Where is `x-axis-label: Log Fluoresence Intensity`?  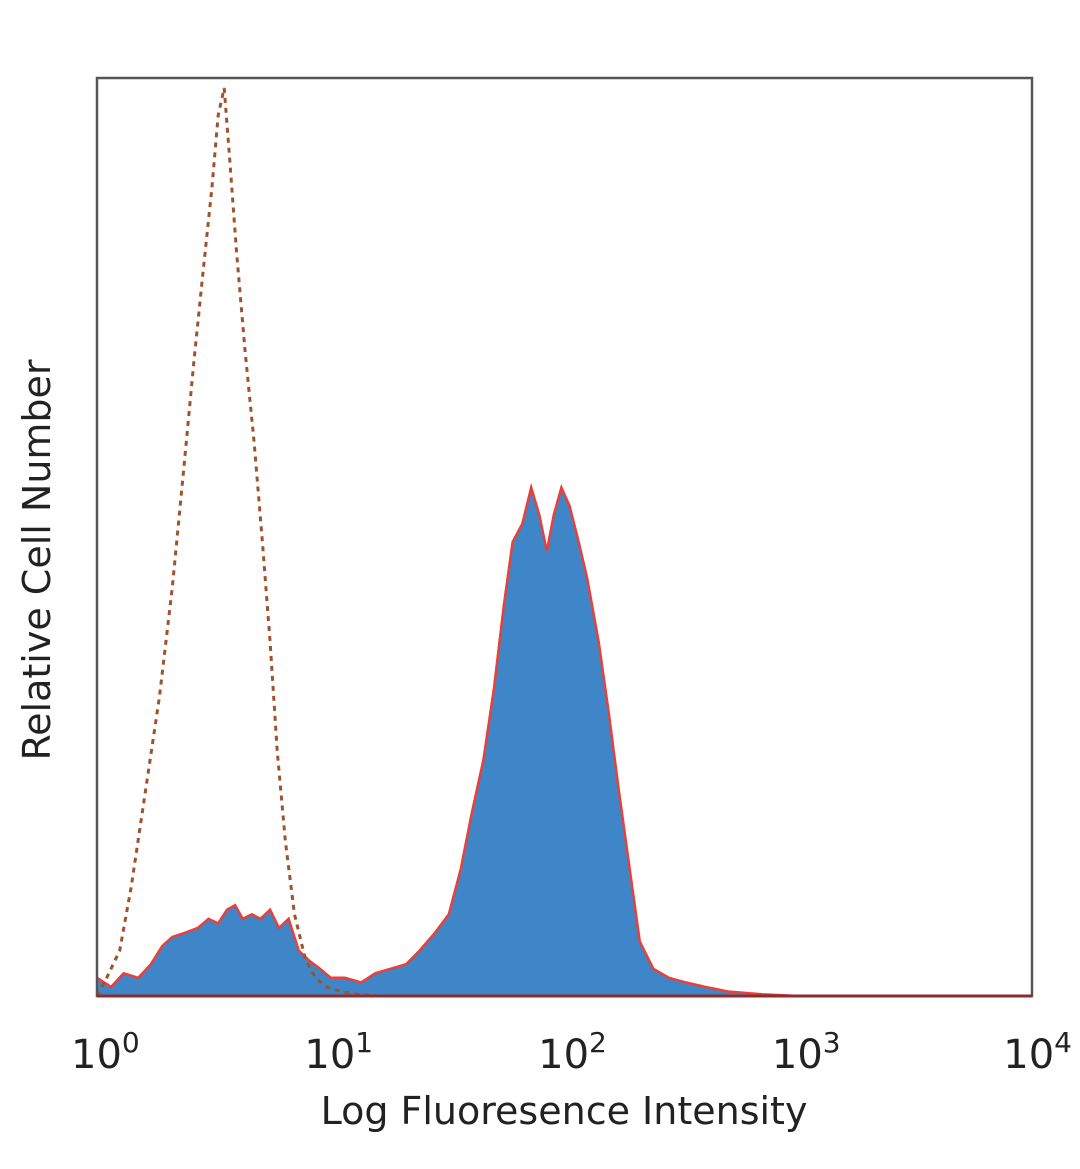
x-axis-label: Log Fluoresence Intensity is located at coordinates (564, 1111).